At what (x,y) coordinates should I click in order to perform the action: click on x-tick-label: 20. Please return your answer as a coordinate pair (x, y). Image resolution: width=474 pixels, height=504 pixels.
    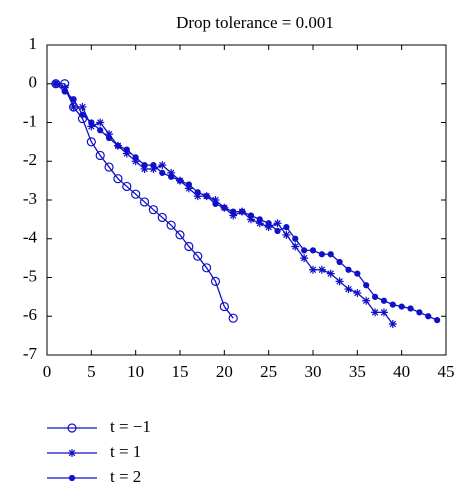
    Looking at the image, I should click on (224, 371).